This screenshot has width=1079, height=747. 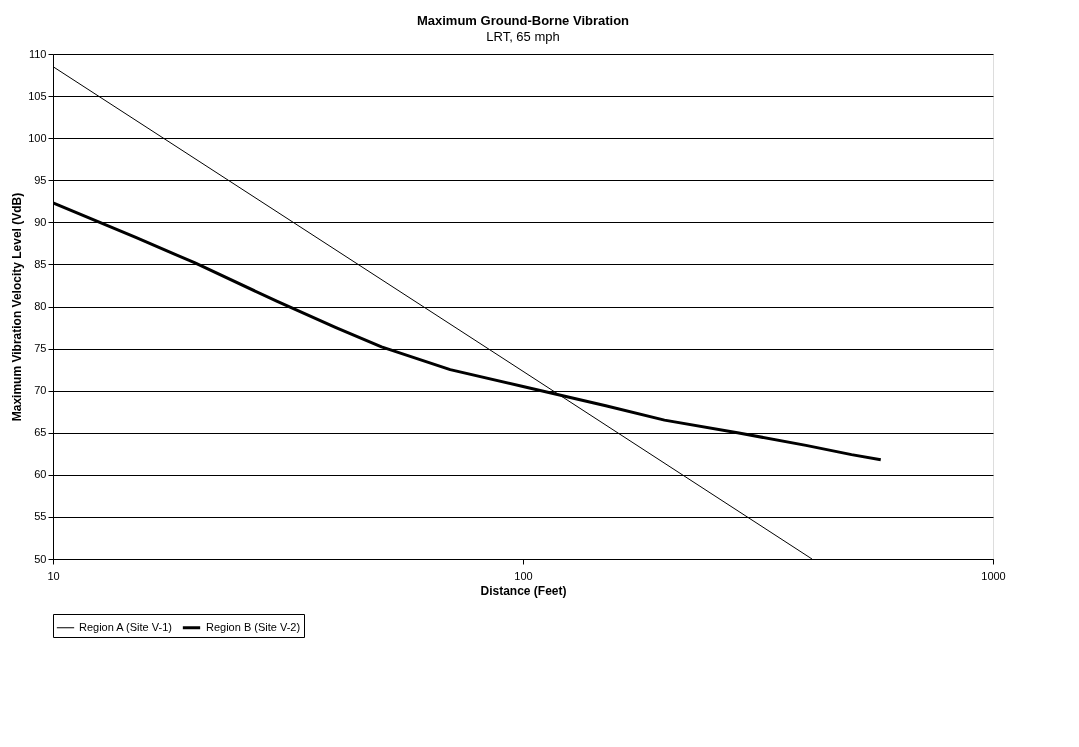 What do you see at coordinates (40, 432) in the screenshot?
I see `y-tick-label: 65` at bounding box center [40, 432].